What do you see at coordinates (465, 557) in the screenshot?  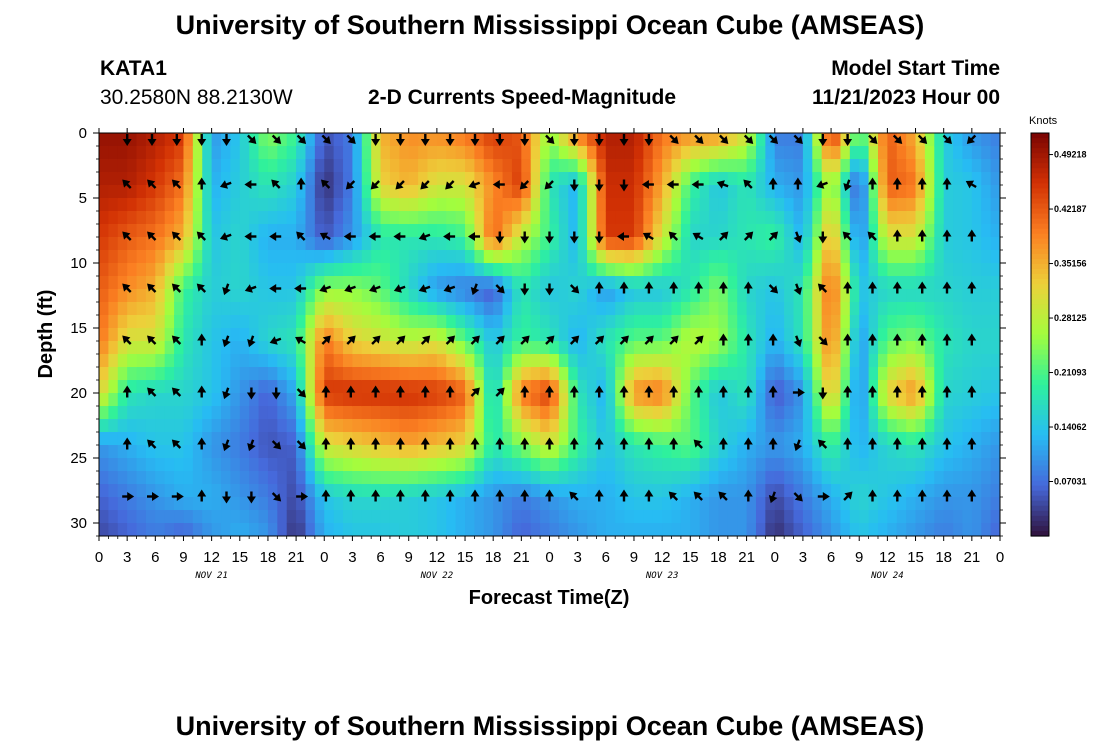 I see `x-tick-label: 15` at bounding box center [465, 557].